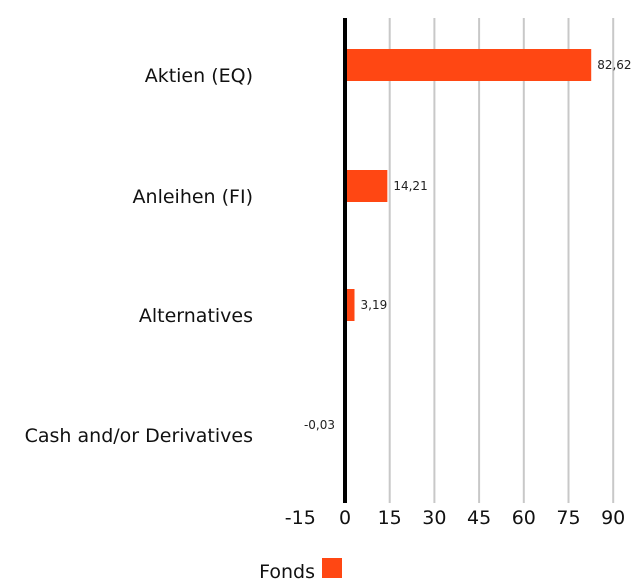  What do you see at coordinates (300, 518) in the screenshot?
I see `x-tick-label-0: -15` at bounding box center [300, 518].